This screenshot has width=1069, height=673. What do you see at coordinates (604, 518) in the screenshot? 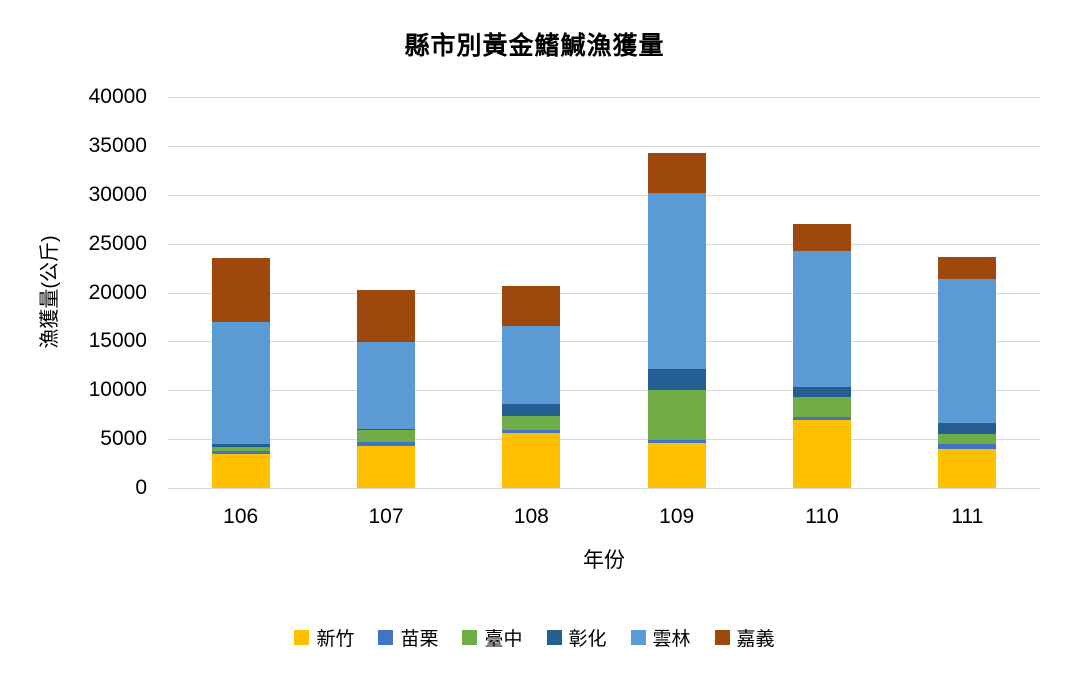
I see `x-axis-tick-labels: 106 107 108 109 110 111` at bounding box center [604, 518].